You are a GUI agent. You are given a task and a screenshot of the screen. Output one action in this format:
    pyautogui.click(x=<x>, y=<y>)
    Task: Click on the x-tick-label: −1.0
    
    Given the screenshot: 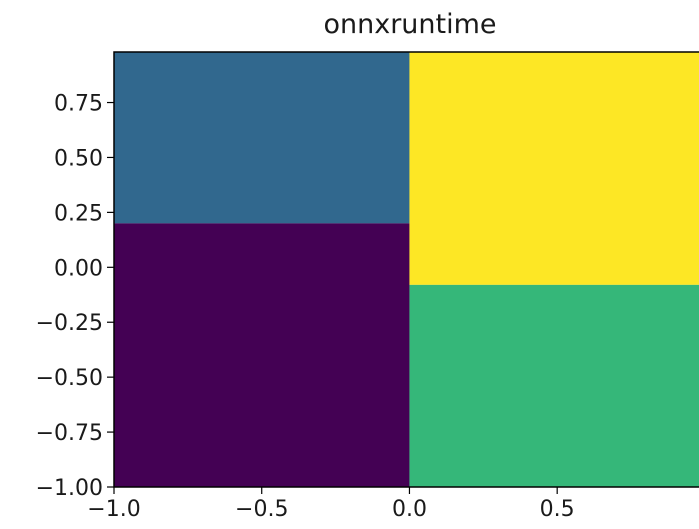 What is the action you would take?
    pyautogui.click(x=113, y=509)
    